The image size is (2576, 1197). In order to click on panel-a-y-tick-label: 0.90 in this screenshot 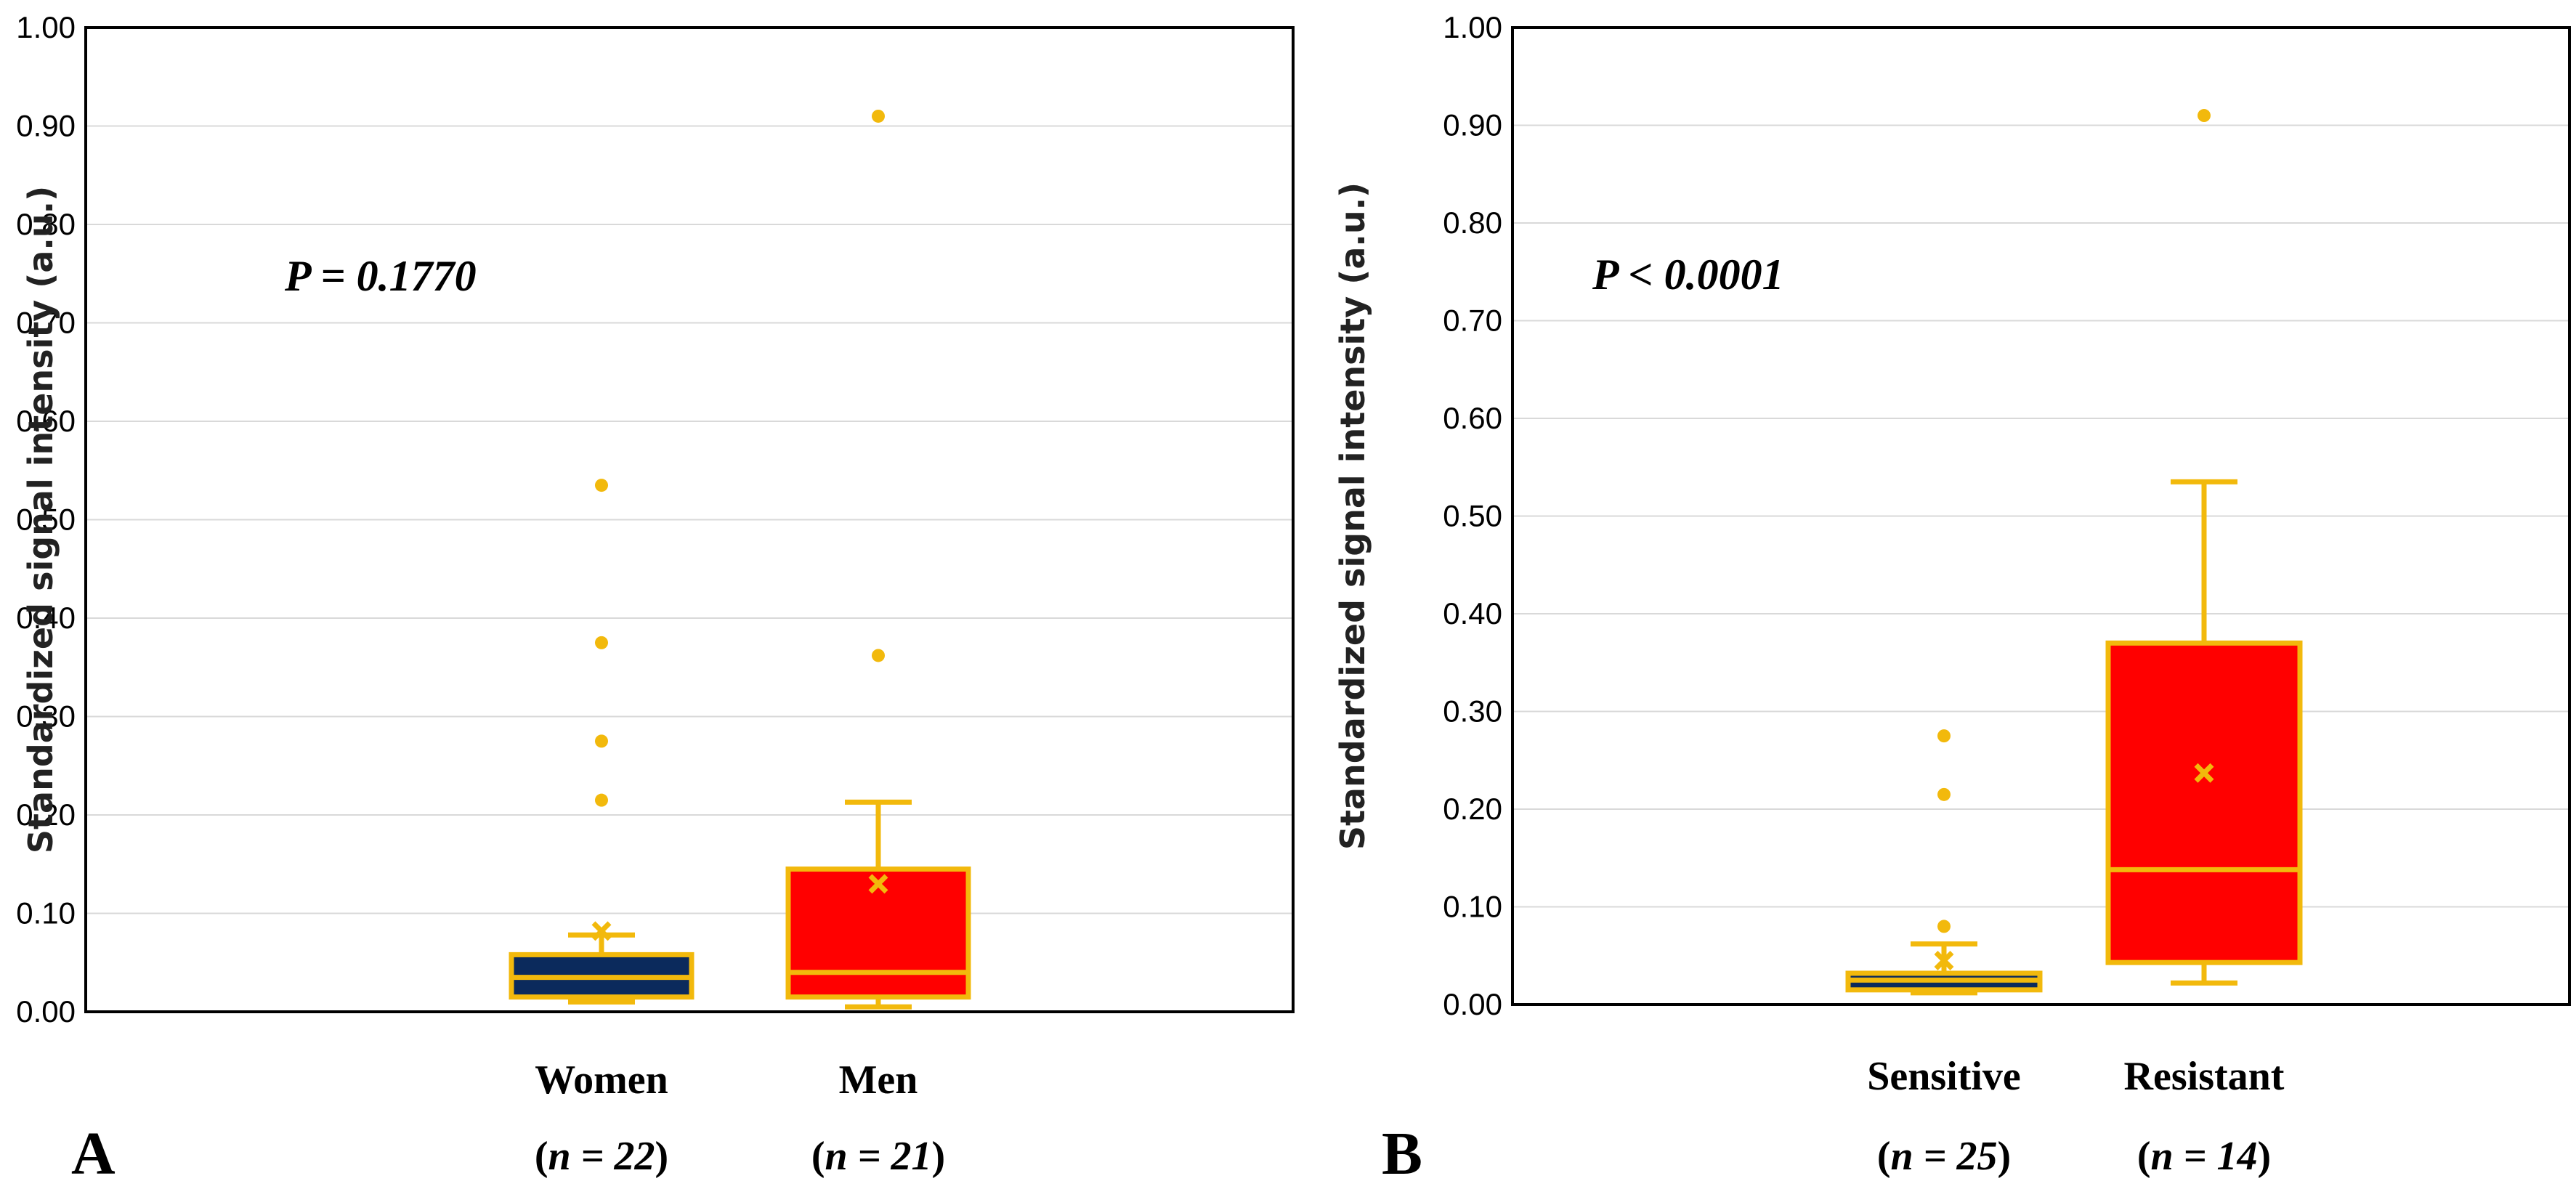, I will do `click(46, 126)`.